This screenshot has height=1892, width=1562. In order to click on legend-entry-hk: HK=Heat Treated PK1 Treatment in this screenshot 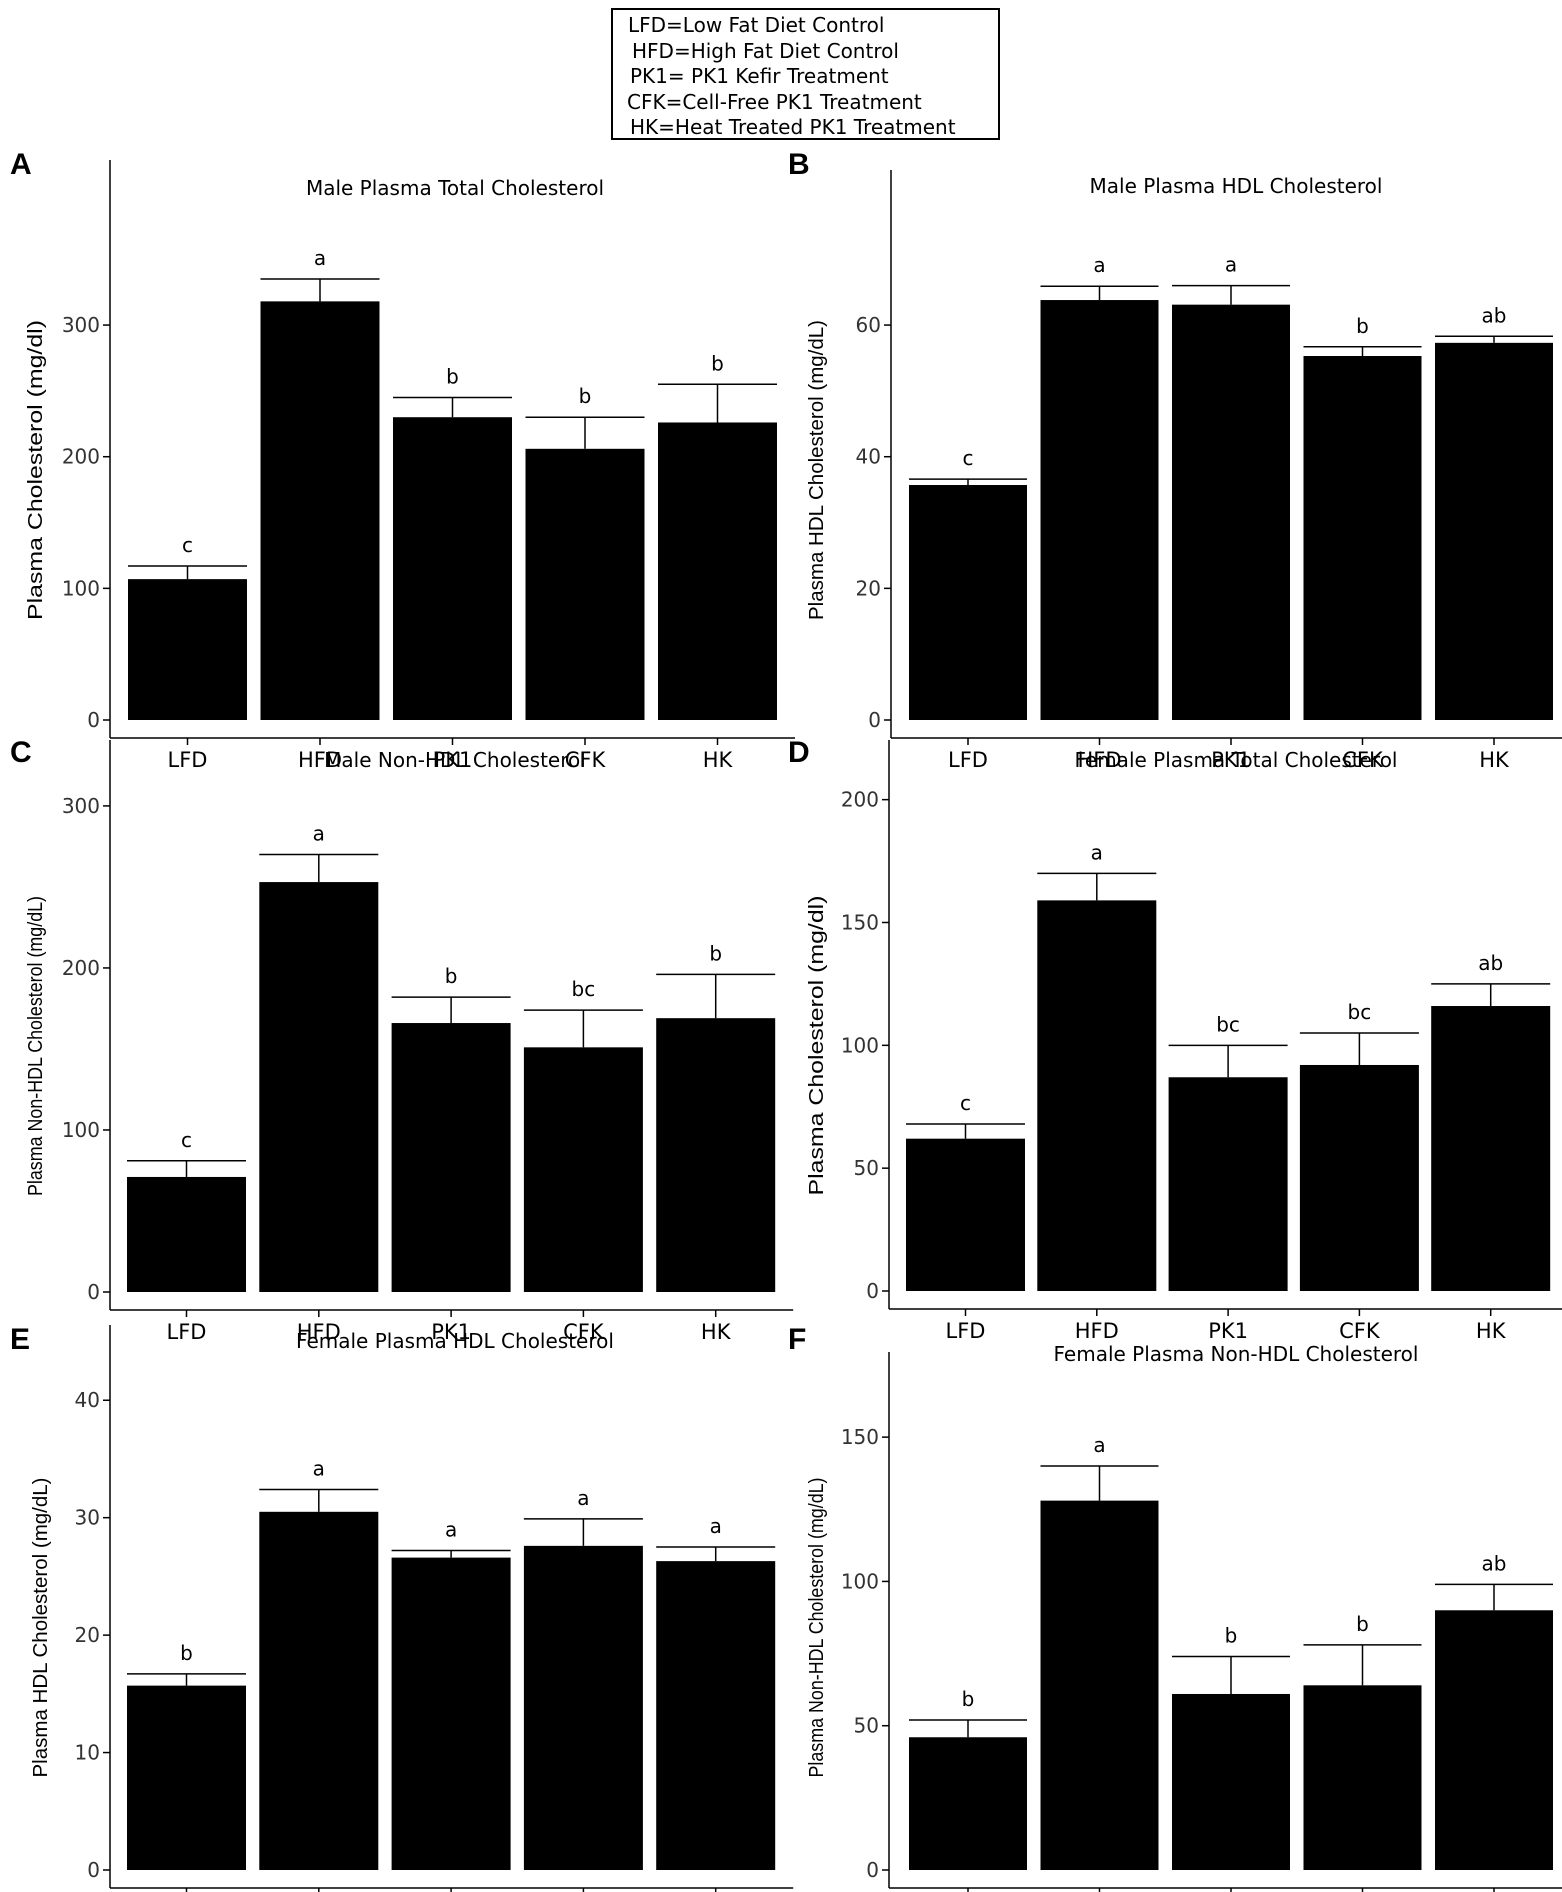, I will do `click(793, 127)`.